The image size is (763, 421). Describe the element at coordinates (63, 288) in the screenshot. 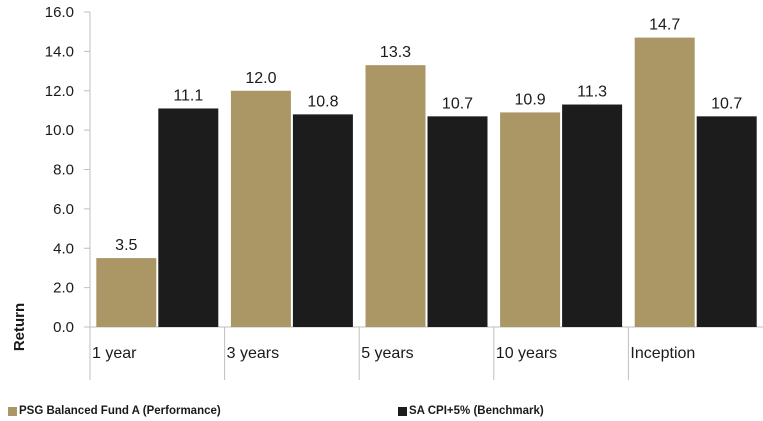

I see `y-tick-label: 2.0` at that location.